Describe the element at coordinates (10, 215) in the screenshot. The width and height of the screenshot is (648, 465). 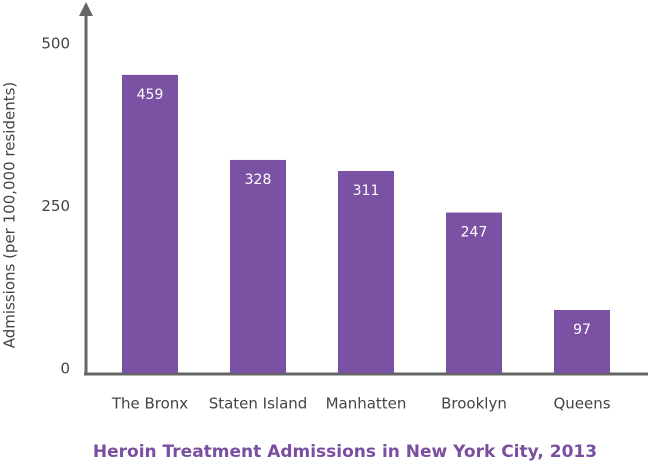
I see `y-axis-label: Admissions (per 100,000 residents)` at that location.